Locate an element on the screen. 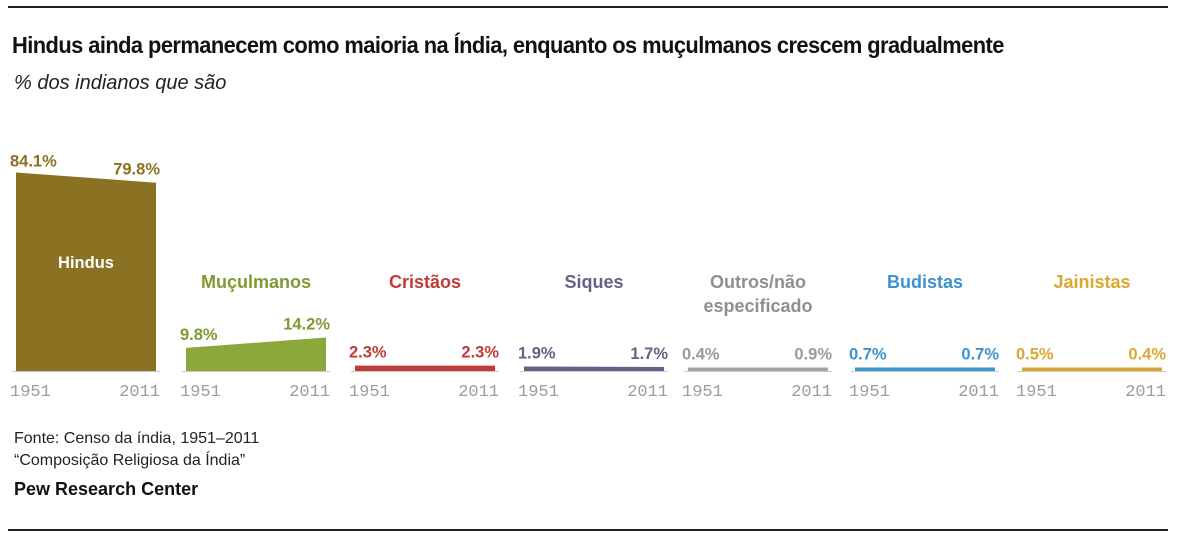 The image size is (1200, 542). series-0-area is located at coordinates (86, 271).